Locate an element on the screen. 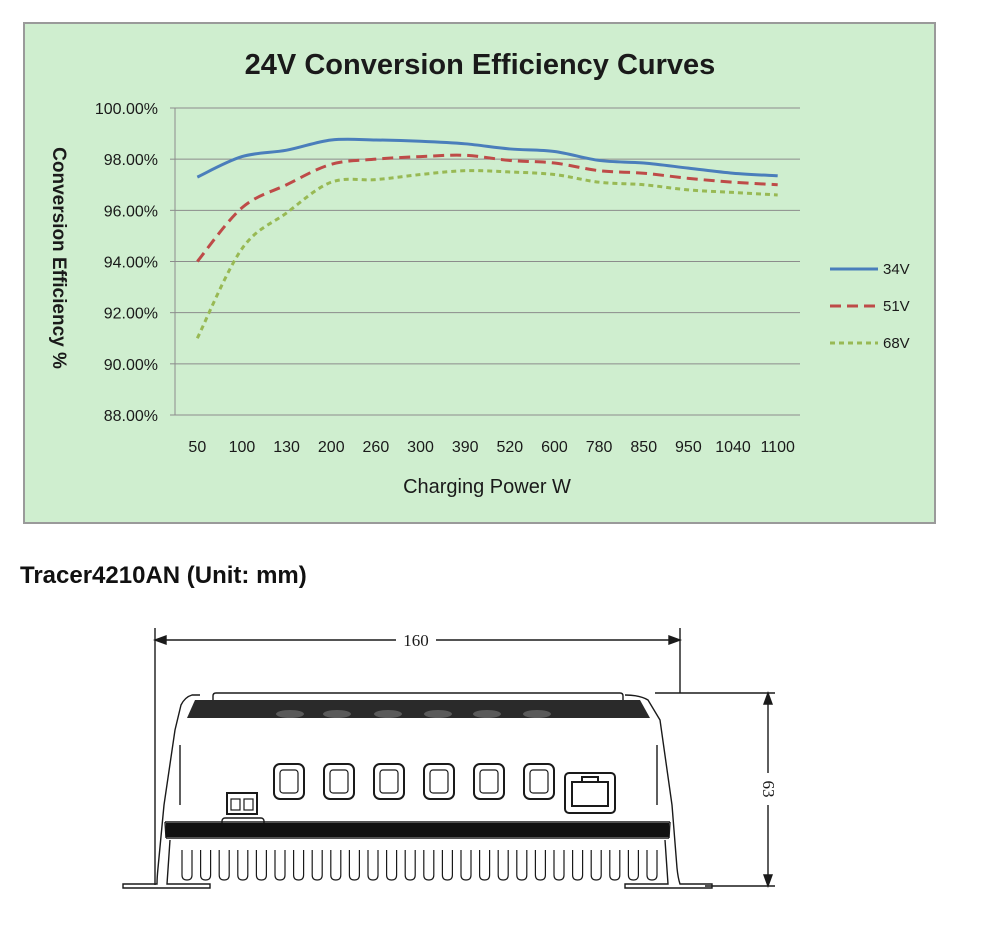 Image resolution: width=1000 pixels, height=952 pixels. legend-label-34V: 34V is located at coordinates (896, 269).